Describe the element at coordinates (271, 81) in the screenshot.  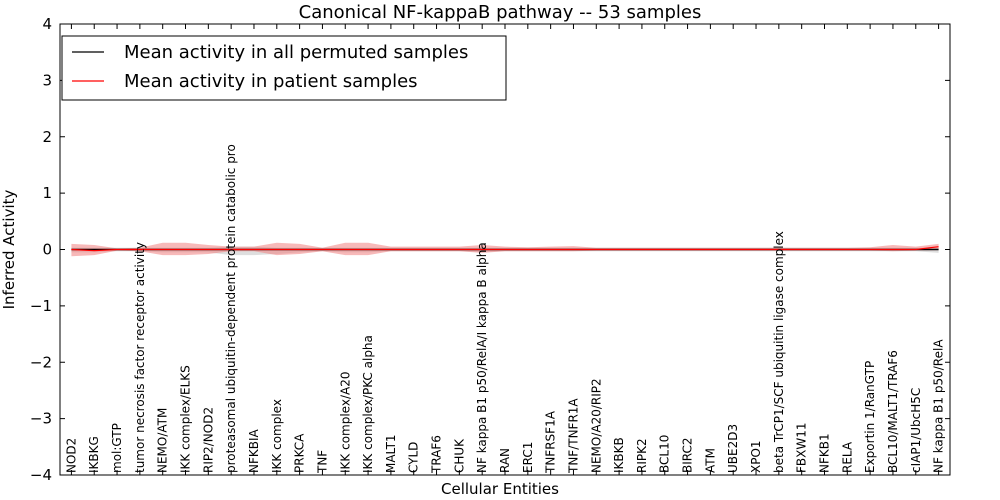
I see `legend-label-2: Mean activity in patient samples` at that location.